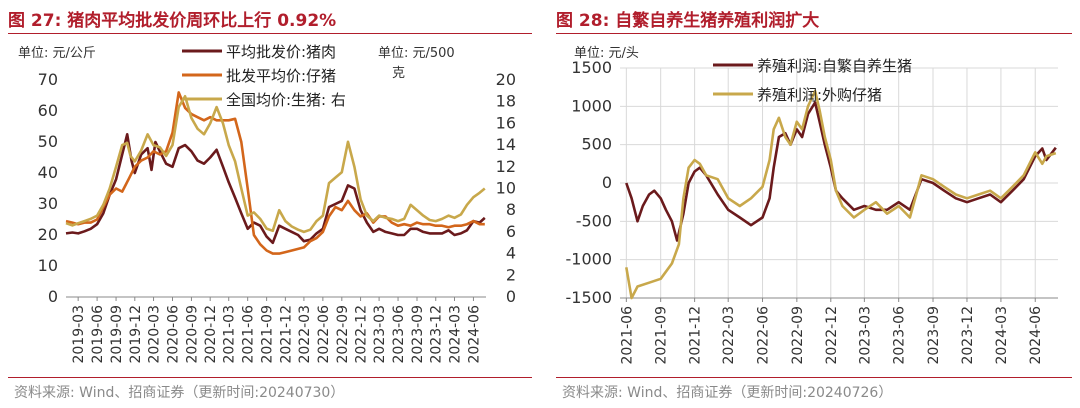 This screenshot has width=1080, height=408. I want to click on y2-tick-label: 12, so click(506, 166).